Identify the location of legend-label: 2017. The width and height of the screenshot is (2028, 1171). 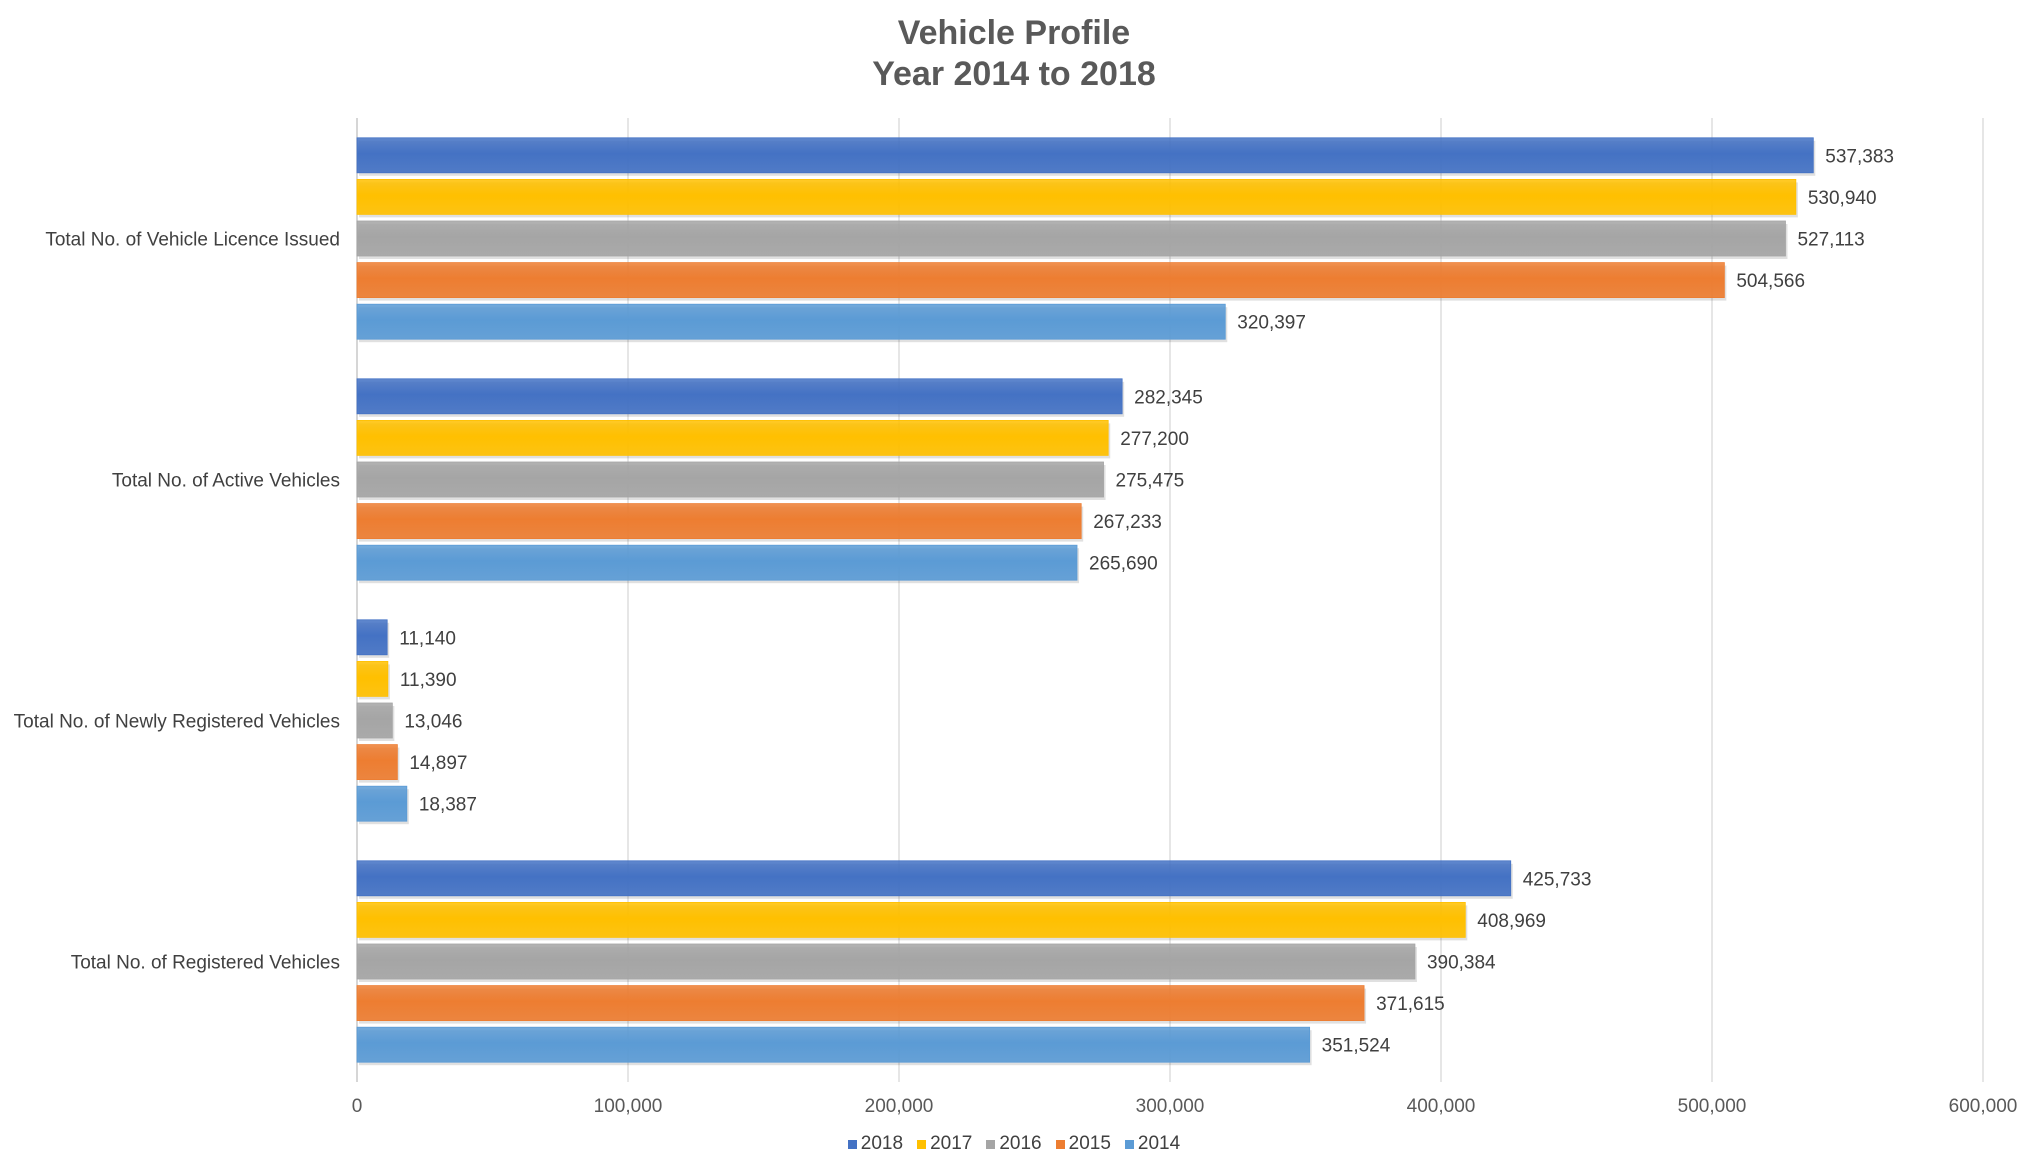
(951, 1143).